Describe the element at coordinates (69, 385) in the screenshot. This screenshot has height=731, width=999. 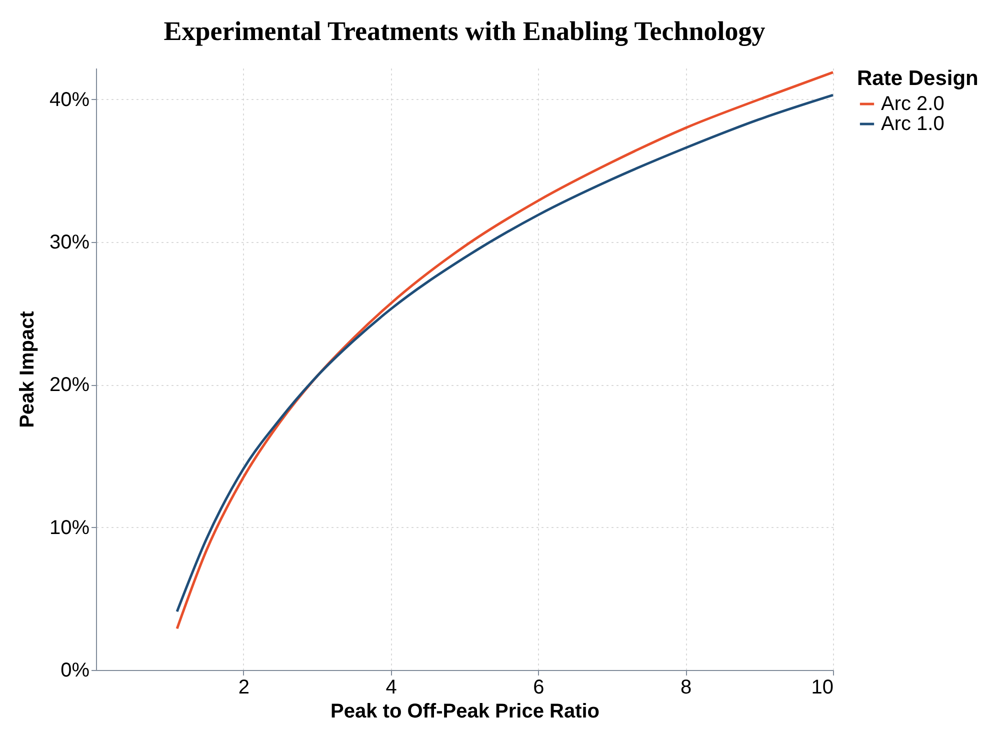
I see `y-tick-label: 20%` at that location.